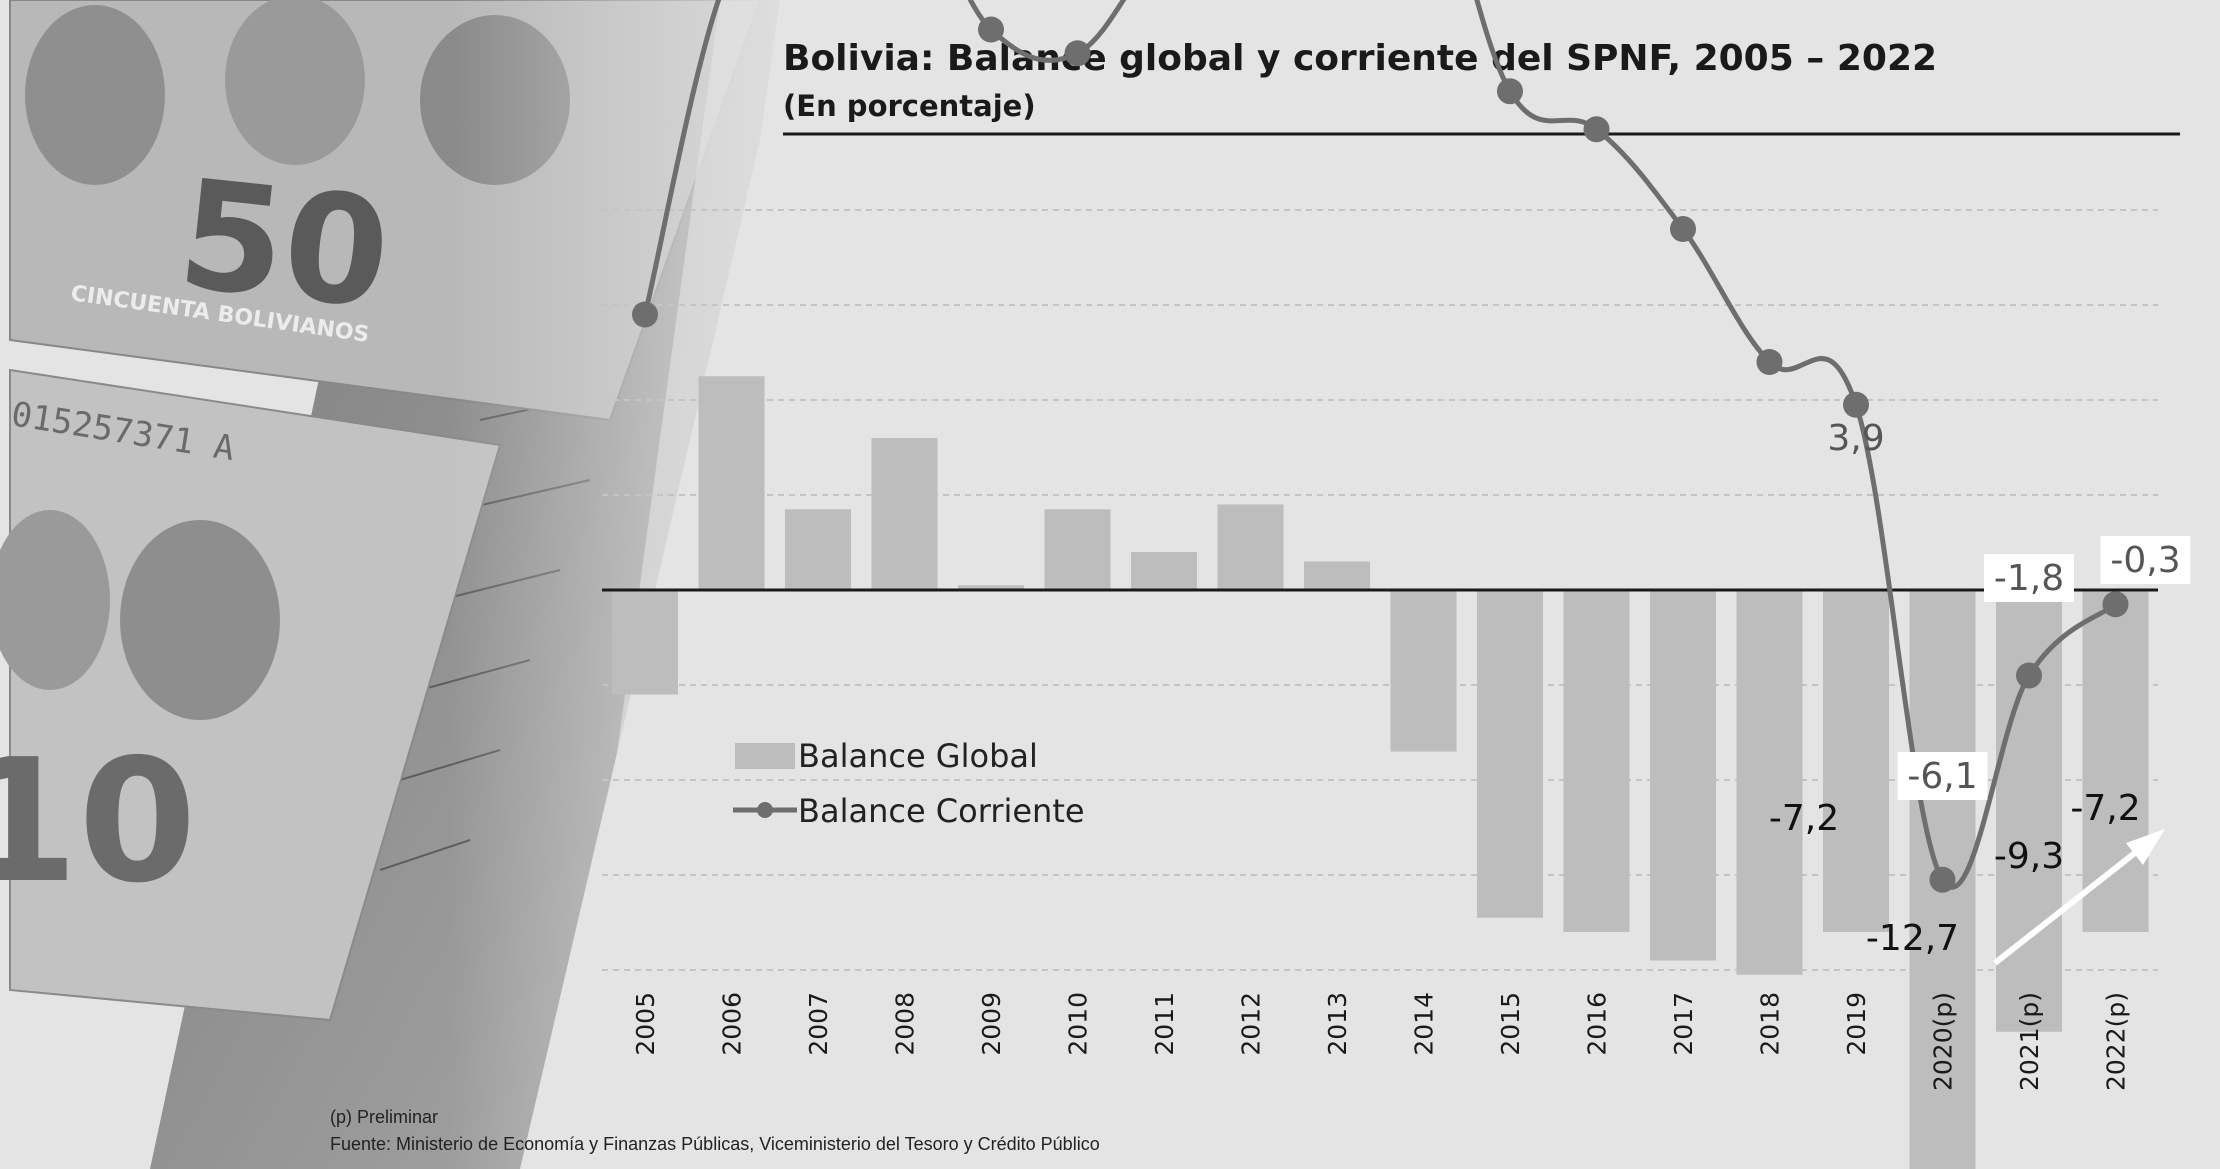 The width and height of the screenshot is (2220, 1169). What do you see at coordinates (1597, 1024) in the screenshot?
I see `x-tick-label: 2016` at bounding box center [1597, 1024].